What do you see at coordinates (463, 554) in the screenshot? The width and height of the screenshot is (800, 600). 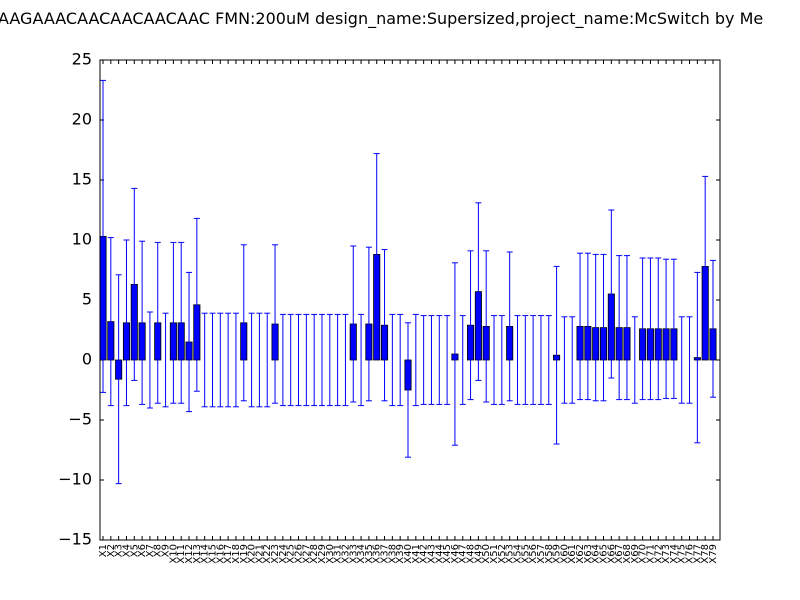 I see `x-tick-label: X47` at bounding box center [463, 554].